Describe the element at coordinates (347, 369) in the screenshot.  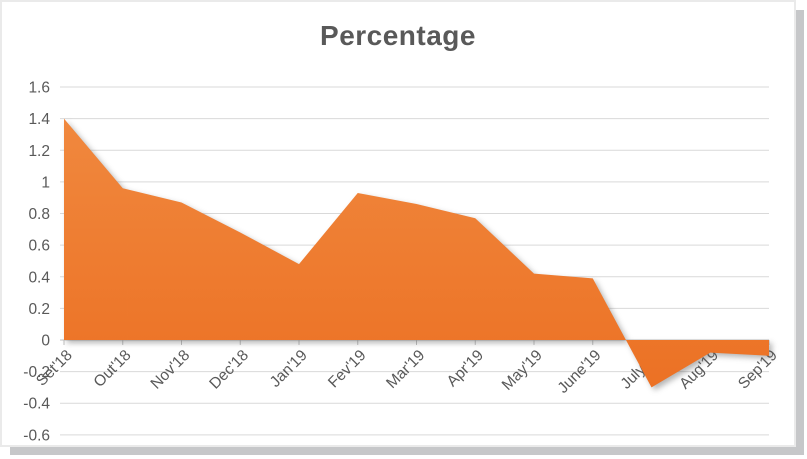
I see `x-axis-label: Fev'19` at that location.